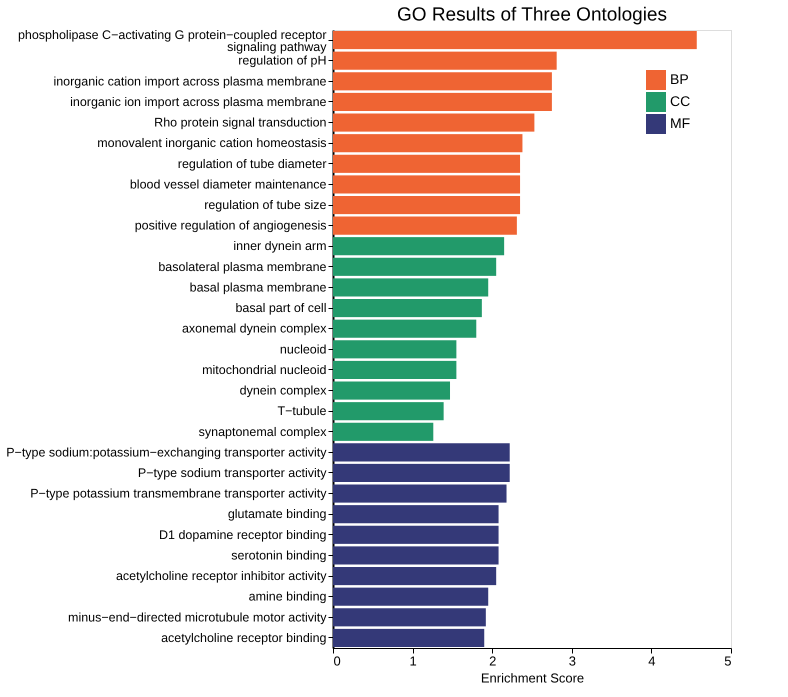 The width and height of the screenshot is (788, 697). Describe the element at coordinates (265, 205) in the screenshot. I see `y-tick-label: regulation of tube size` at that location.